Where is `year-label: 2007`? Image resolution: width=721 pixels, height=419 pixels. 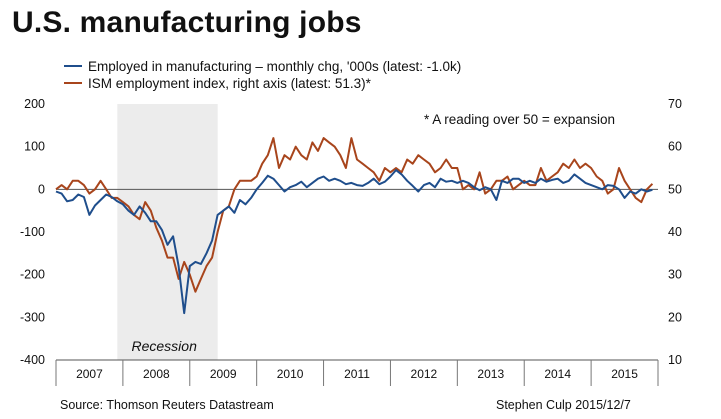
year-label: 2007 is located at coordinates (89, 374).